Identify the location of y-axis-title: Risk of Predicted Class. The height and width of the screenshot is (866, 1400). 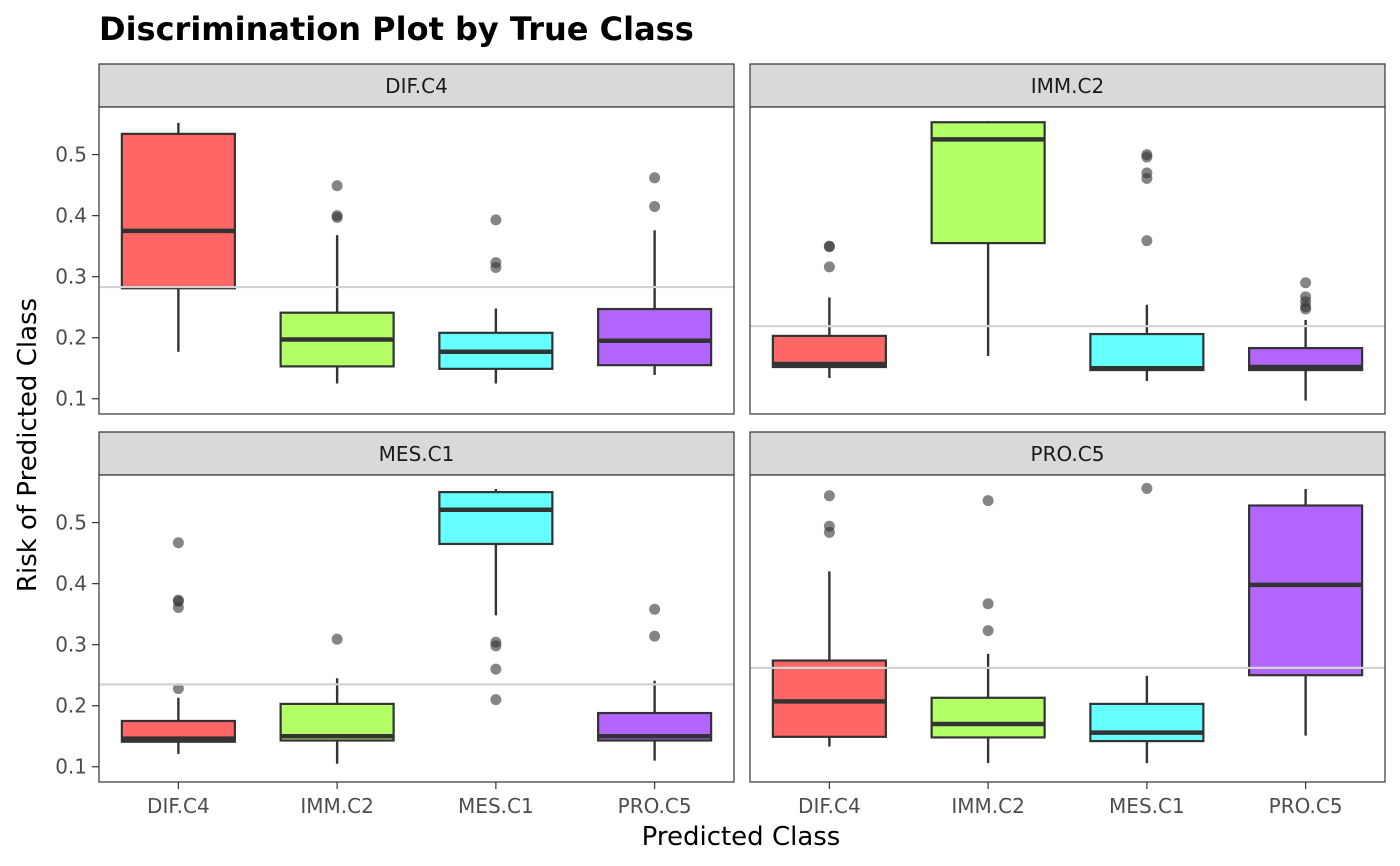
(28, 445).